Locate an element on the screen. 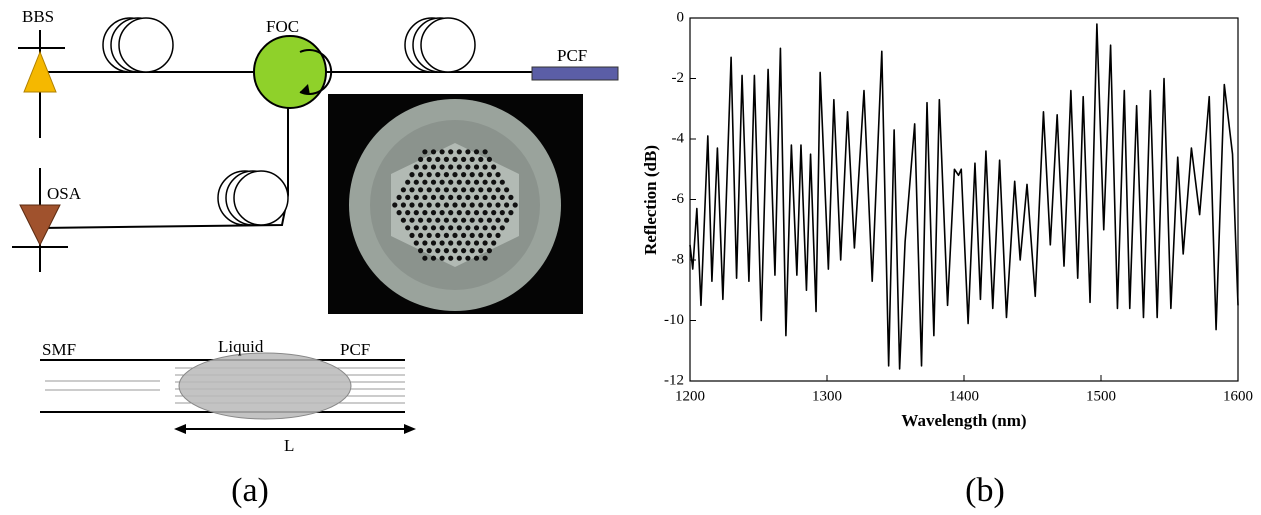  x-tick-label: 1400 is located at coordinates (964, 396).